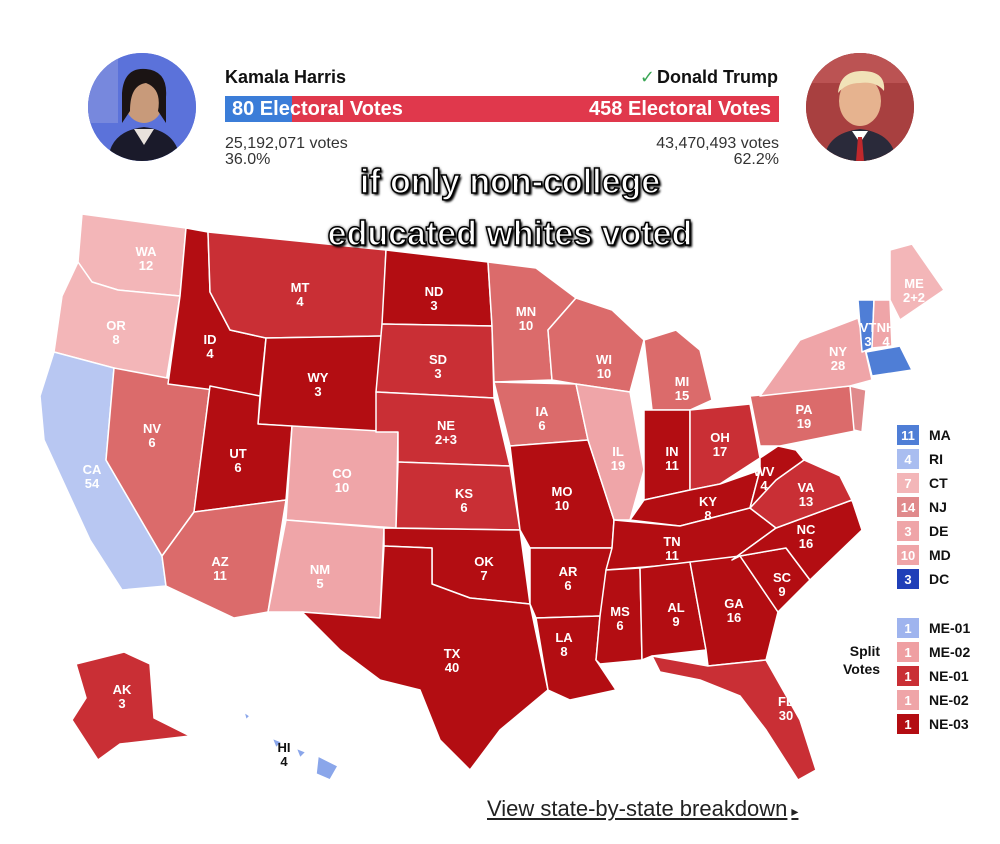 Image resolution: width=1000 pixels, height=844 pixels. Describe the element at coordinates (908, 507) in the screenshot. I see `legend-nj-ev: 14` at that location.